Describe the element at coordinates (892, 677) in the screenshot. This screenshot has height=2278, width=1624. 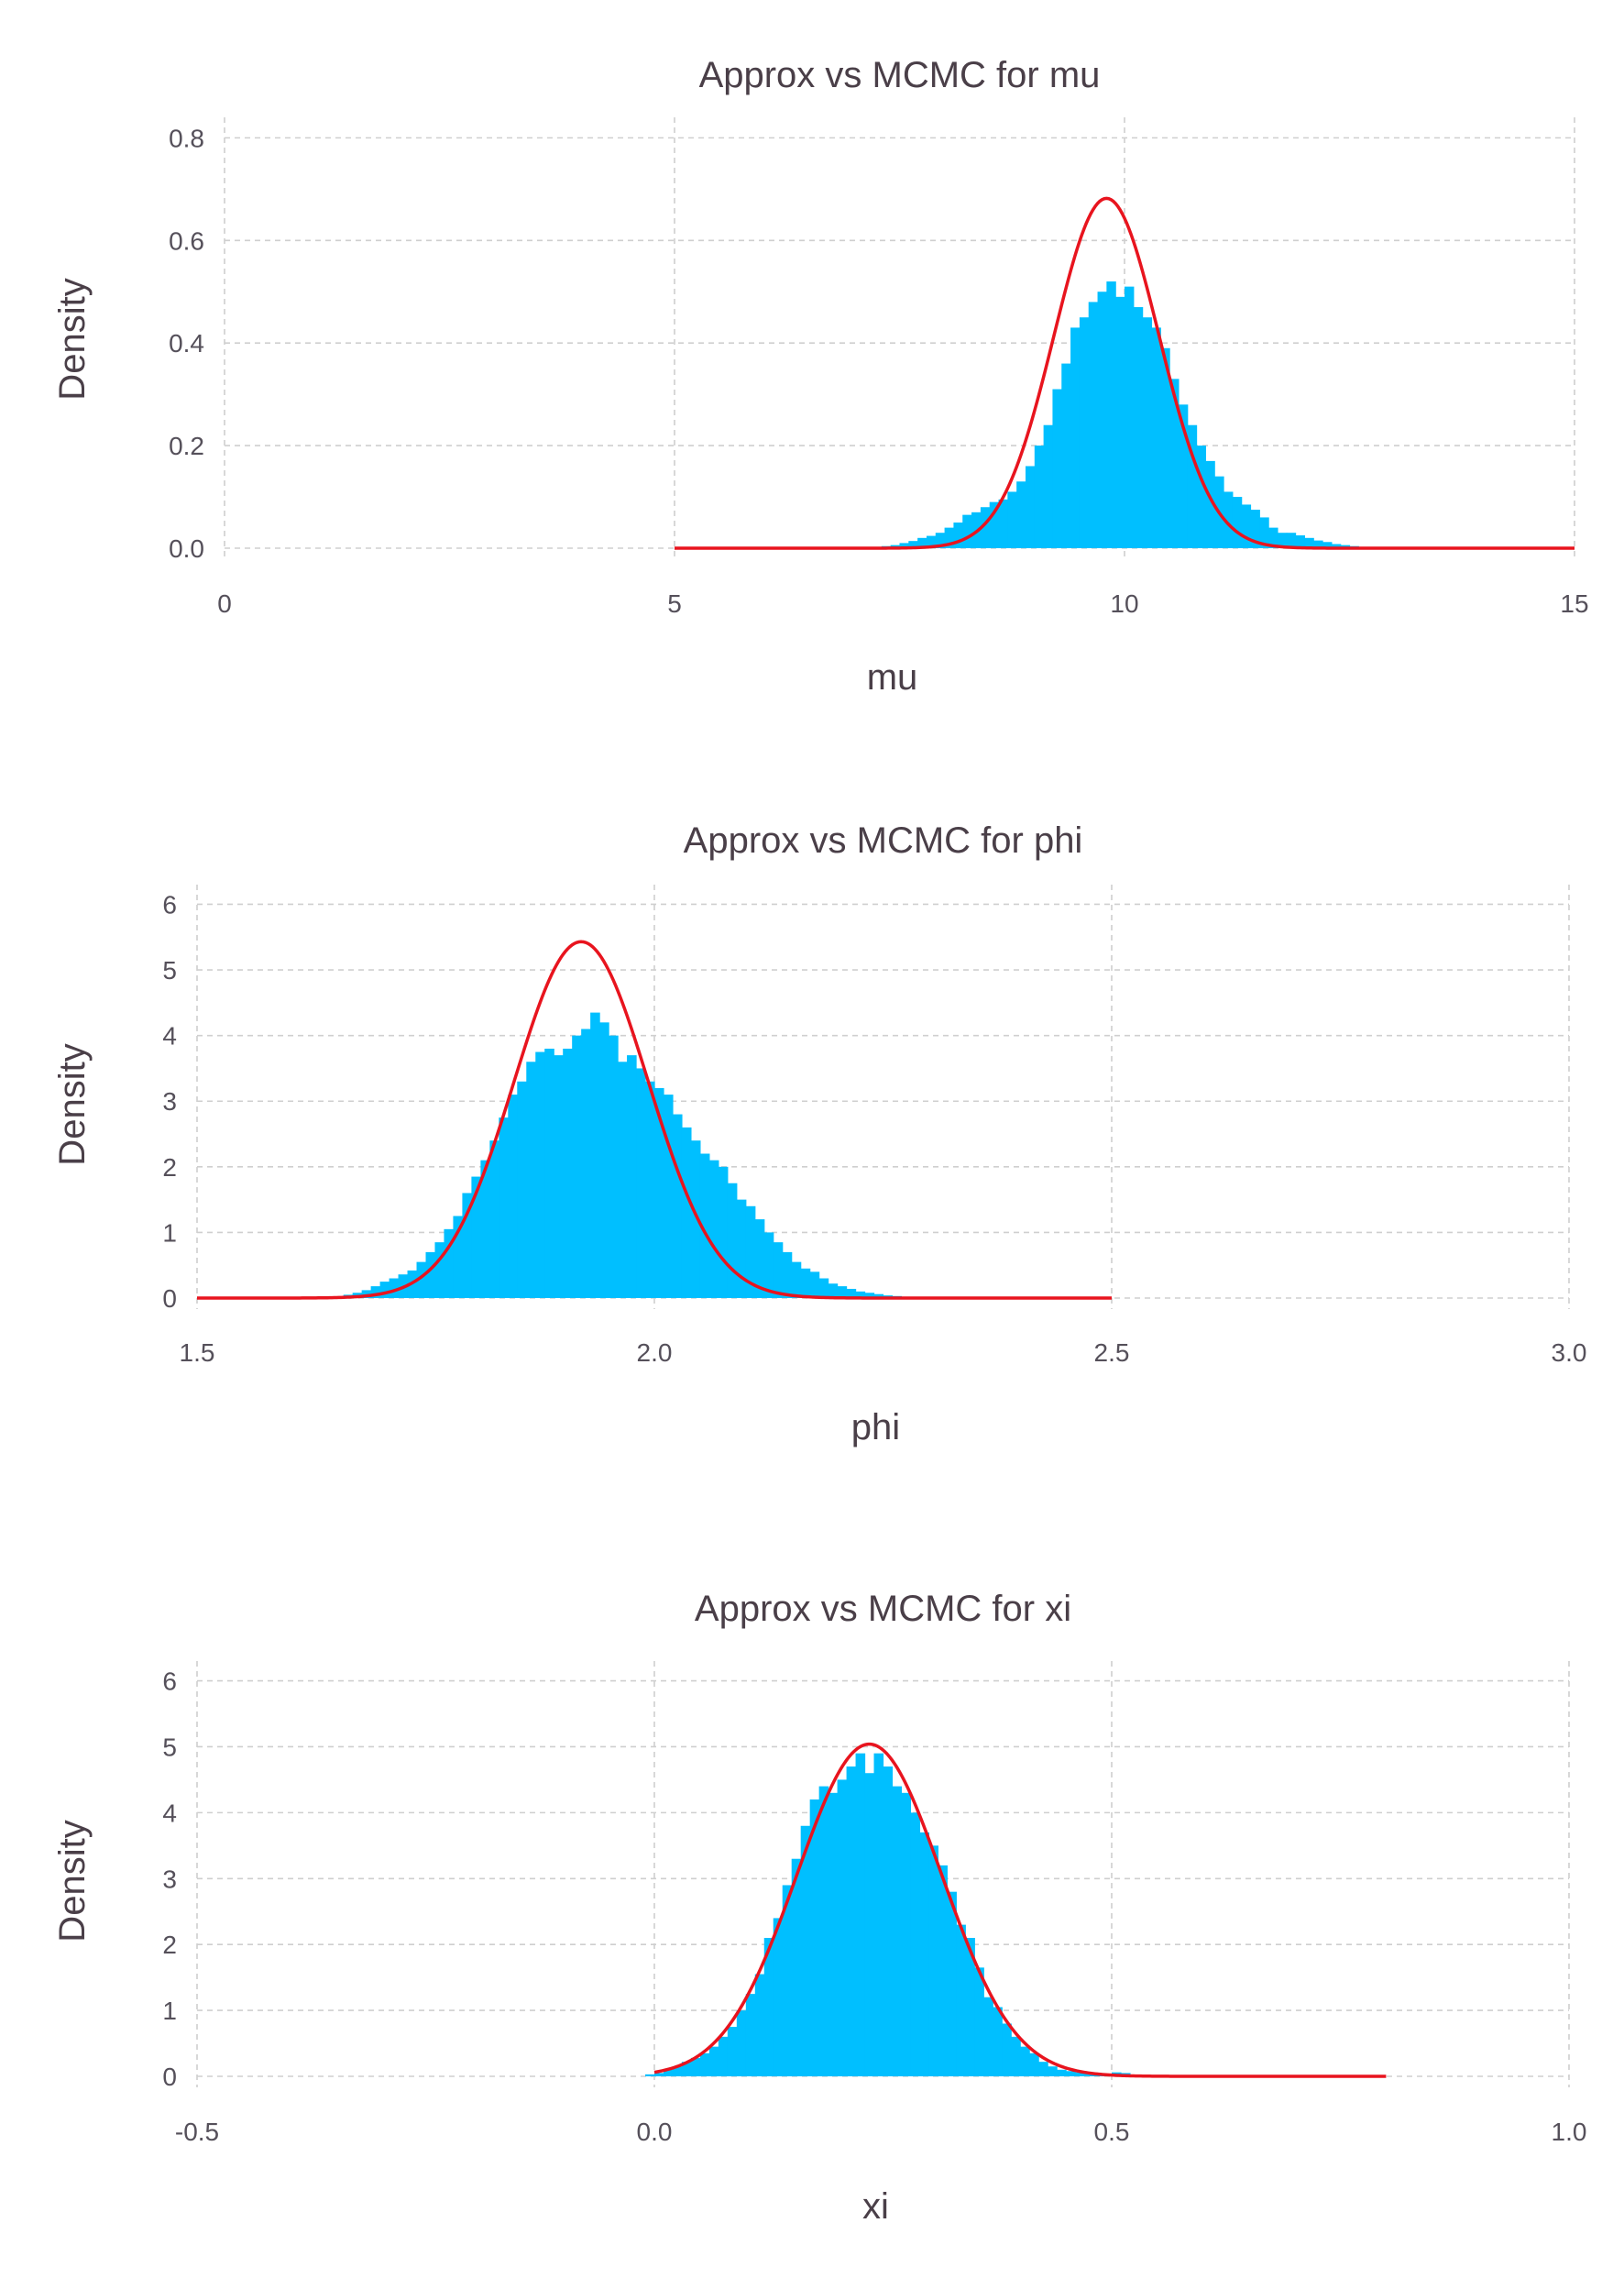
I see `x-axis-label: mu` at that location.